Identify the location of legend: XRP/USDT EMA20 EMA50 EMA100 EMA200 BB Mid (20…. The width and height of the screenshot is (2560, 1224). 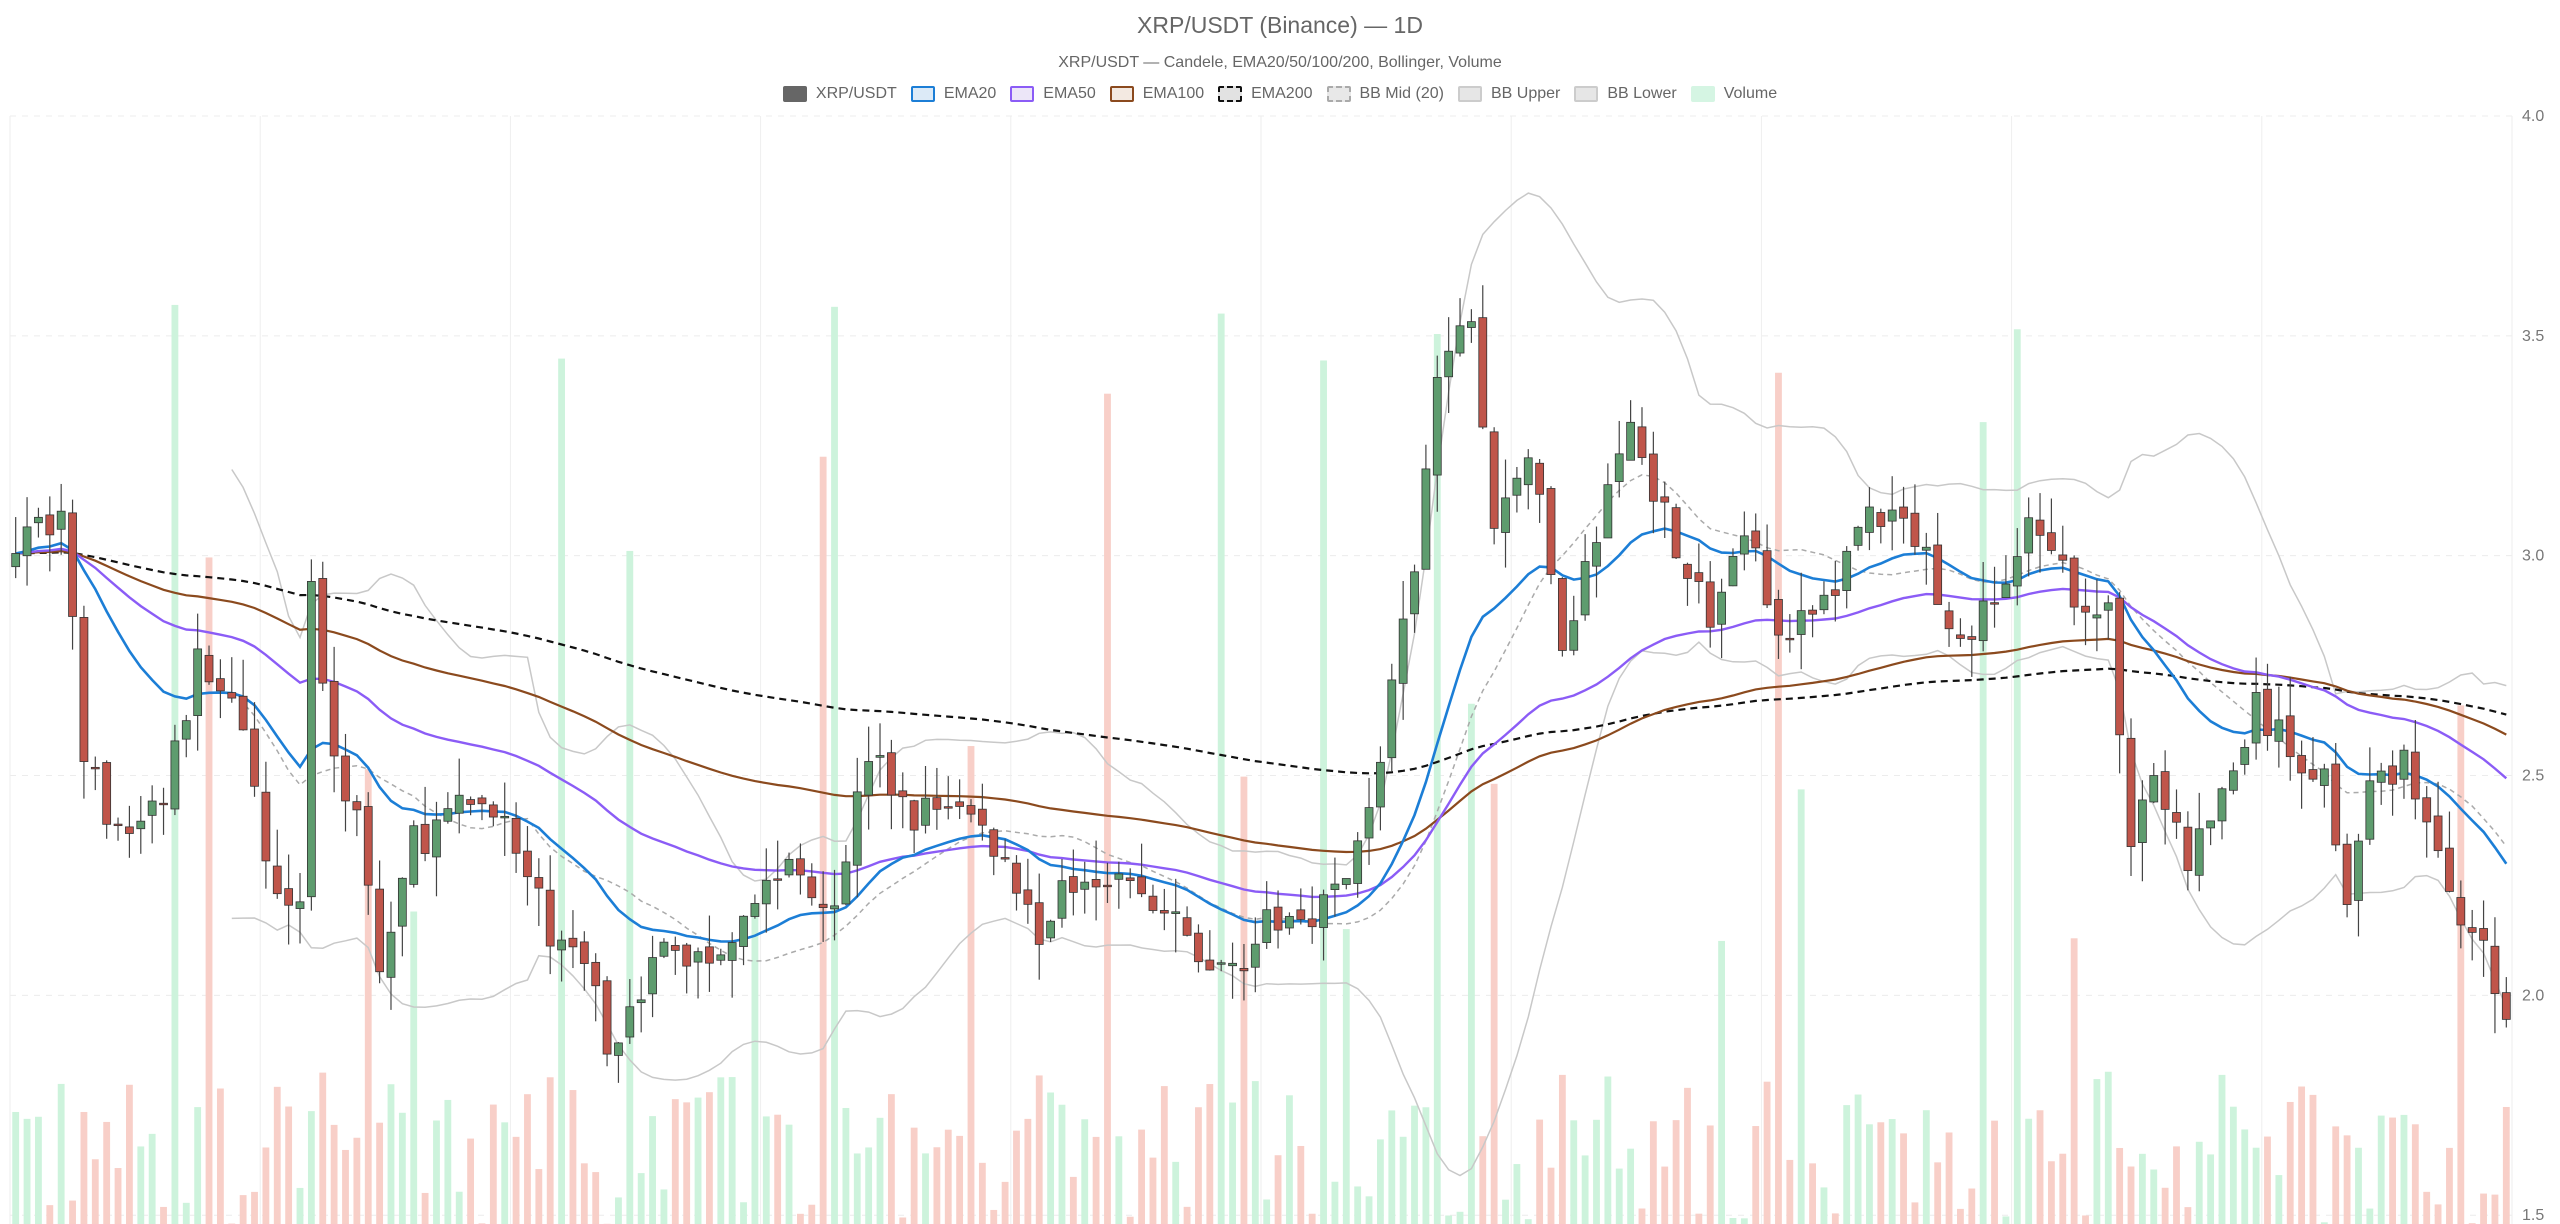
(1280, 94).